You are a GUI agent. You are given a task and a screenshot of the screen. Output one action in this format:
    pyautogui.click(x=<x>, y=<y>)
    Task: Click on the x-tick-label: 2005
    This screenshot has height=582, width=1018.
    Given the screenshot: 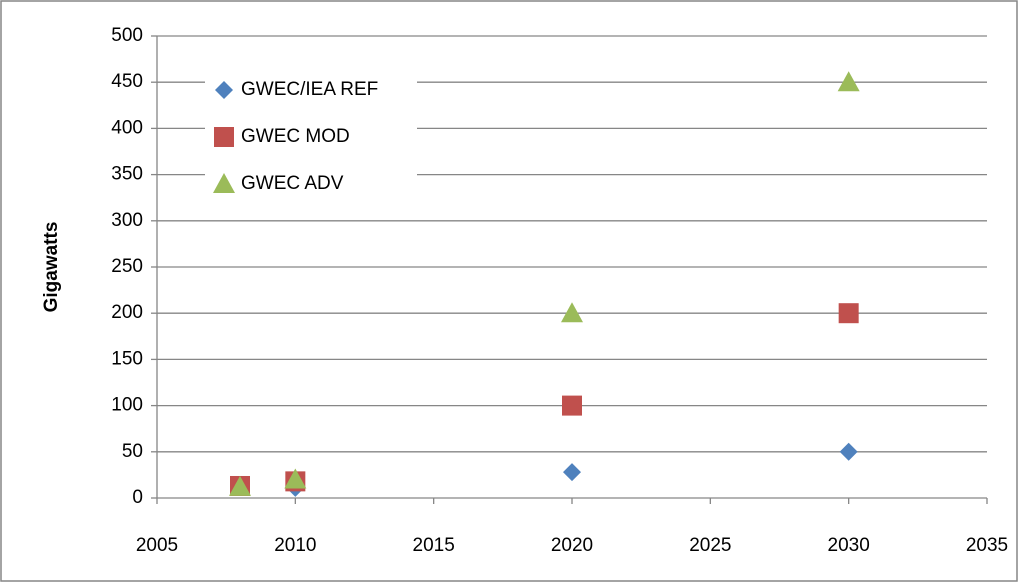 What is the action you would take?
    pyautogui.click(x=157, y=545)
    